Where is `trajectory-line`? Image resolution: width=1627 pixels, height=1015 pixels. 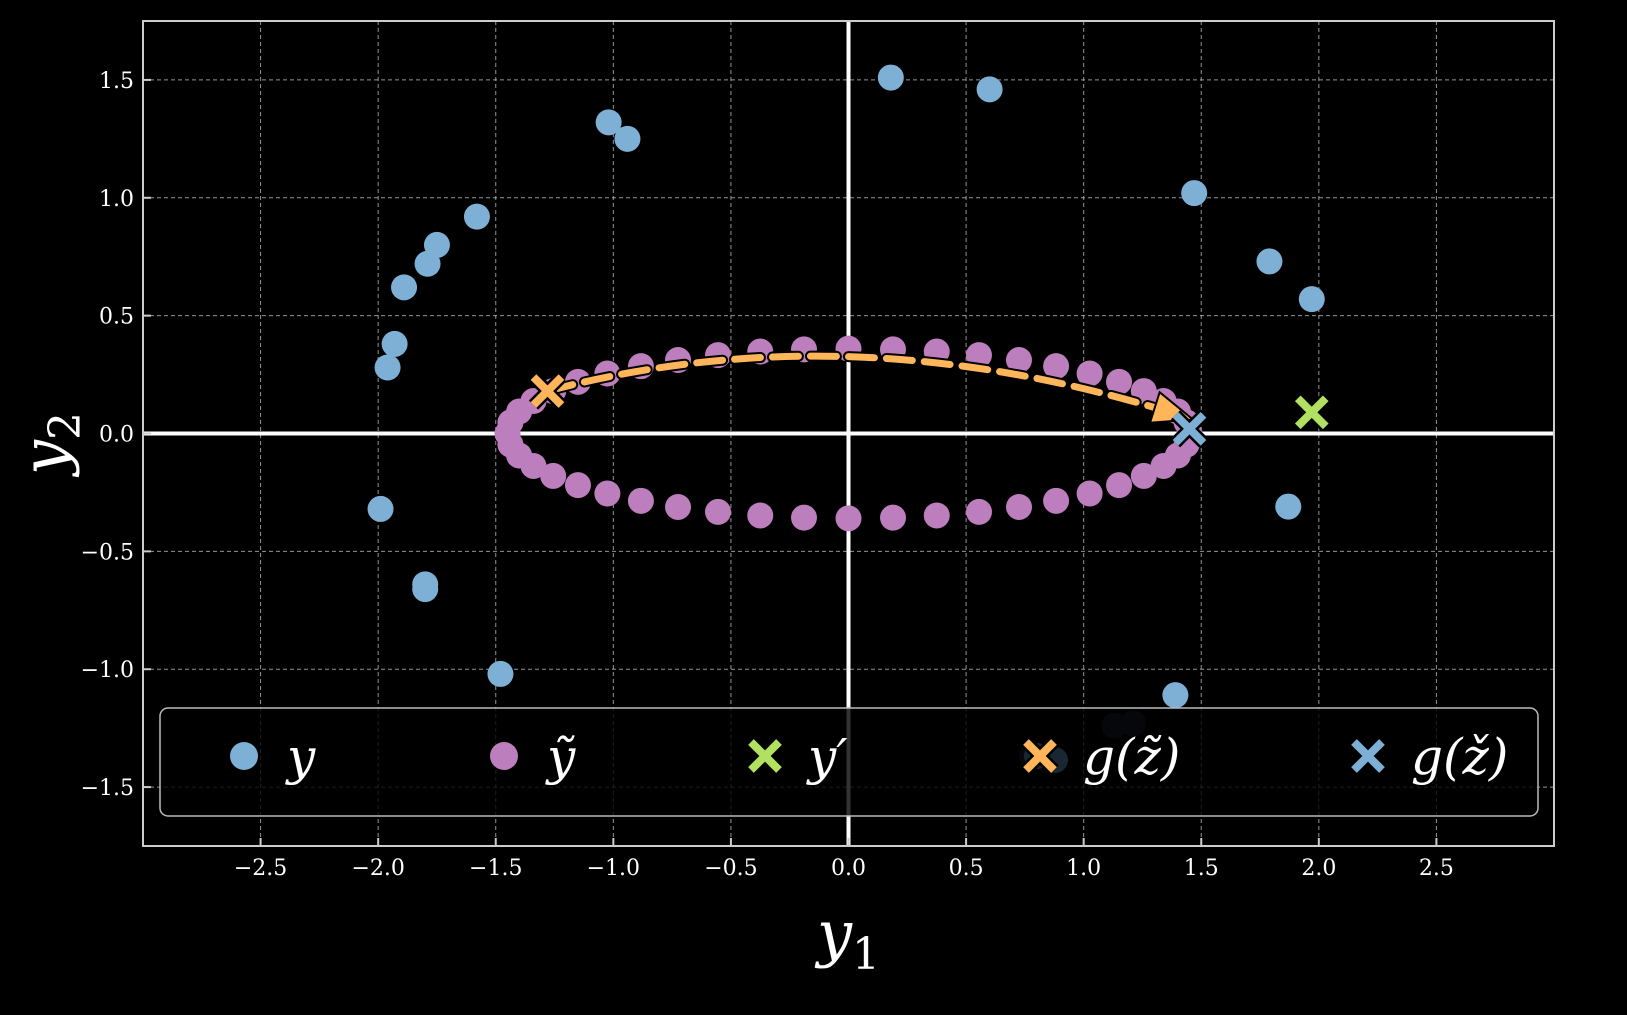 trajectory-line is located at coordinates (862, 385).